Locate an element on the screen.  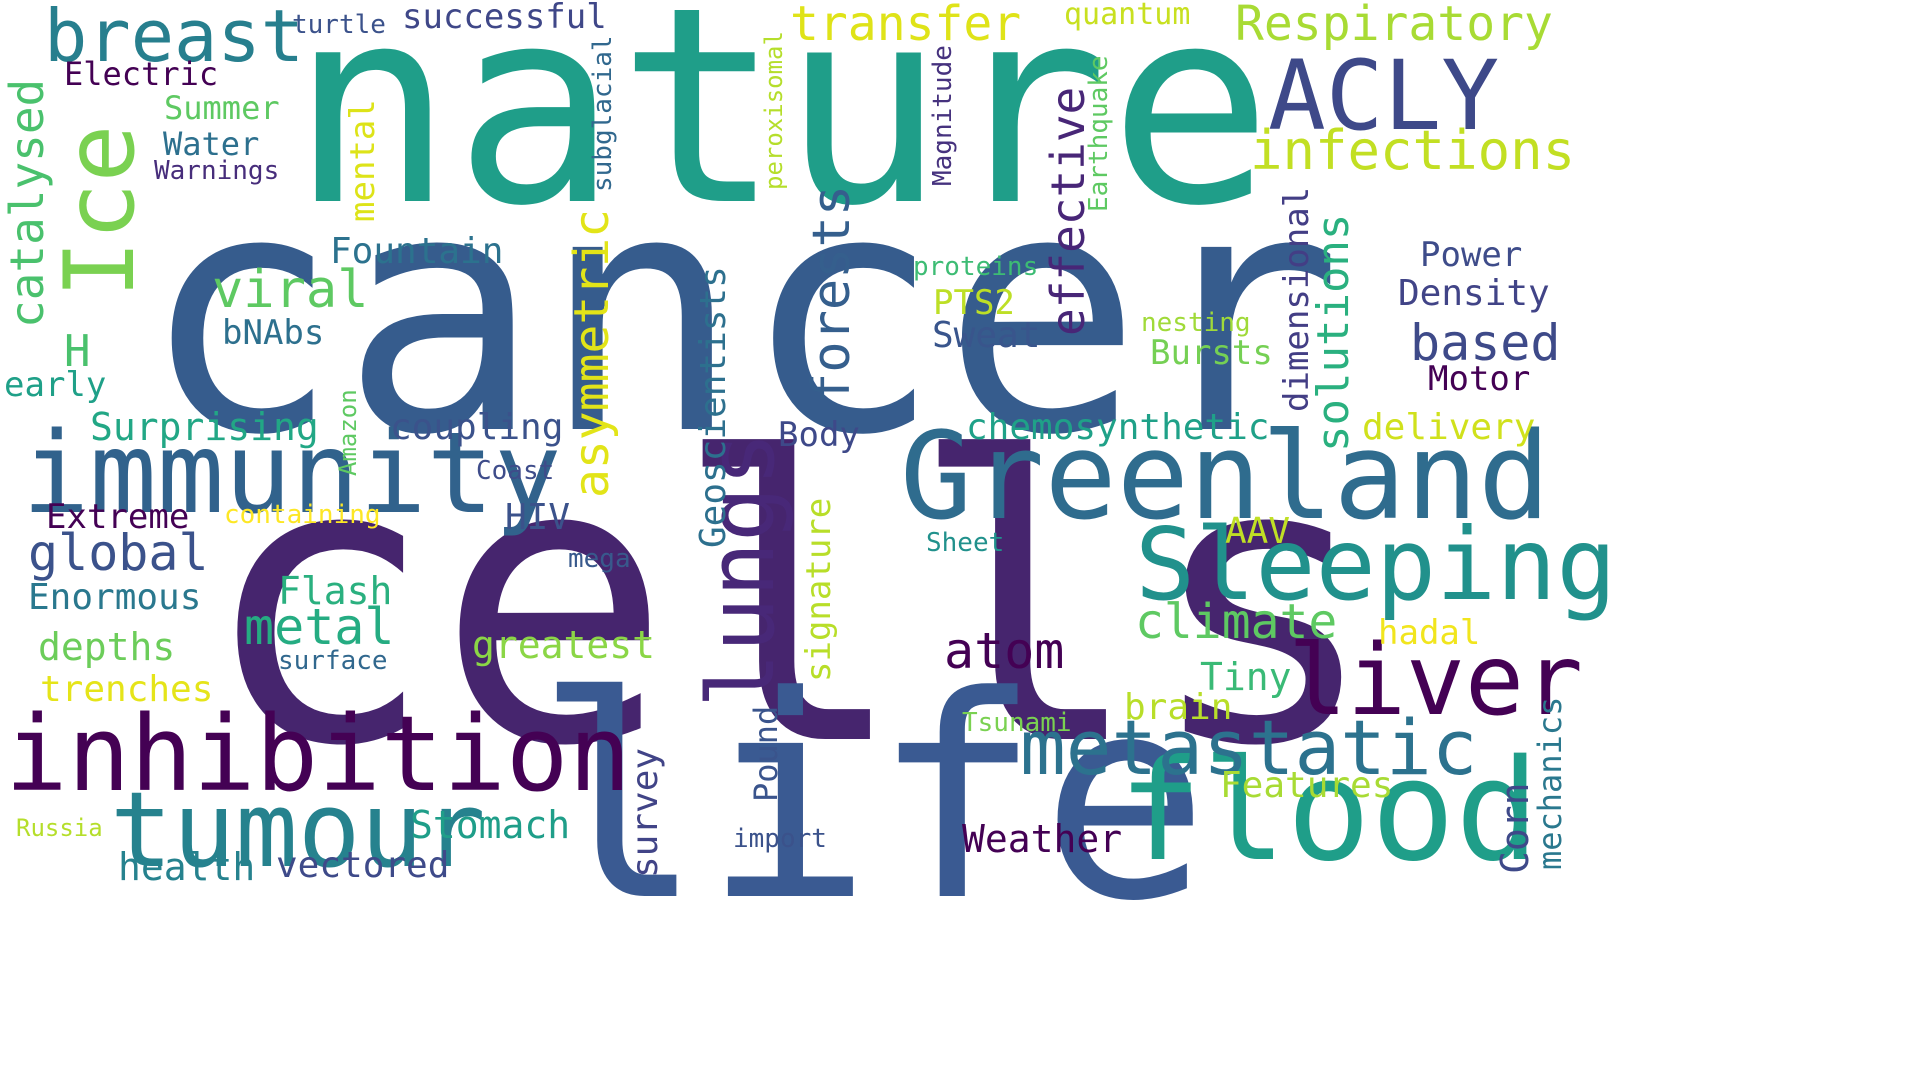
word-greenland: Greenland is located at coordinates (1225, 477).